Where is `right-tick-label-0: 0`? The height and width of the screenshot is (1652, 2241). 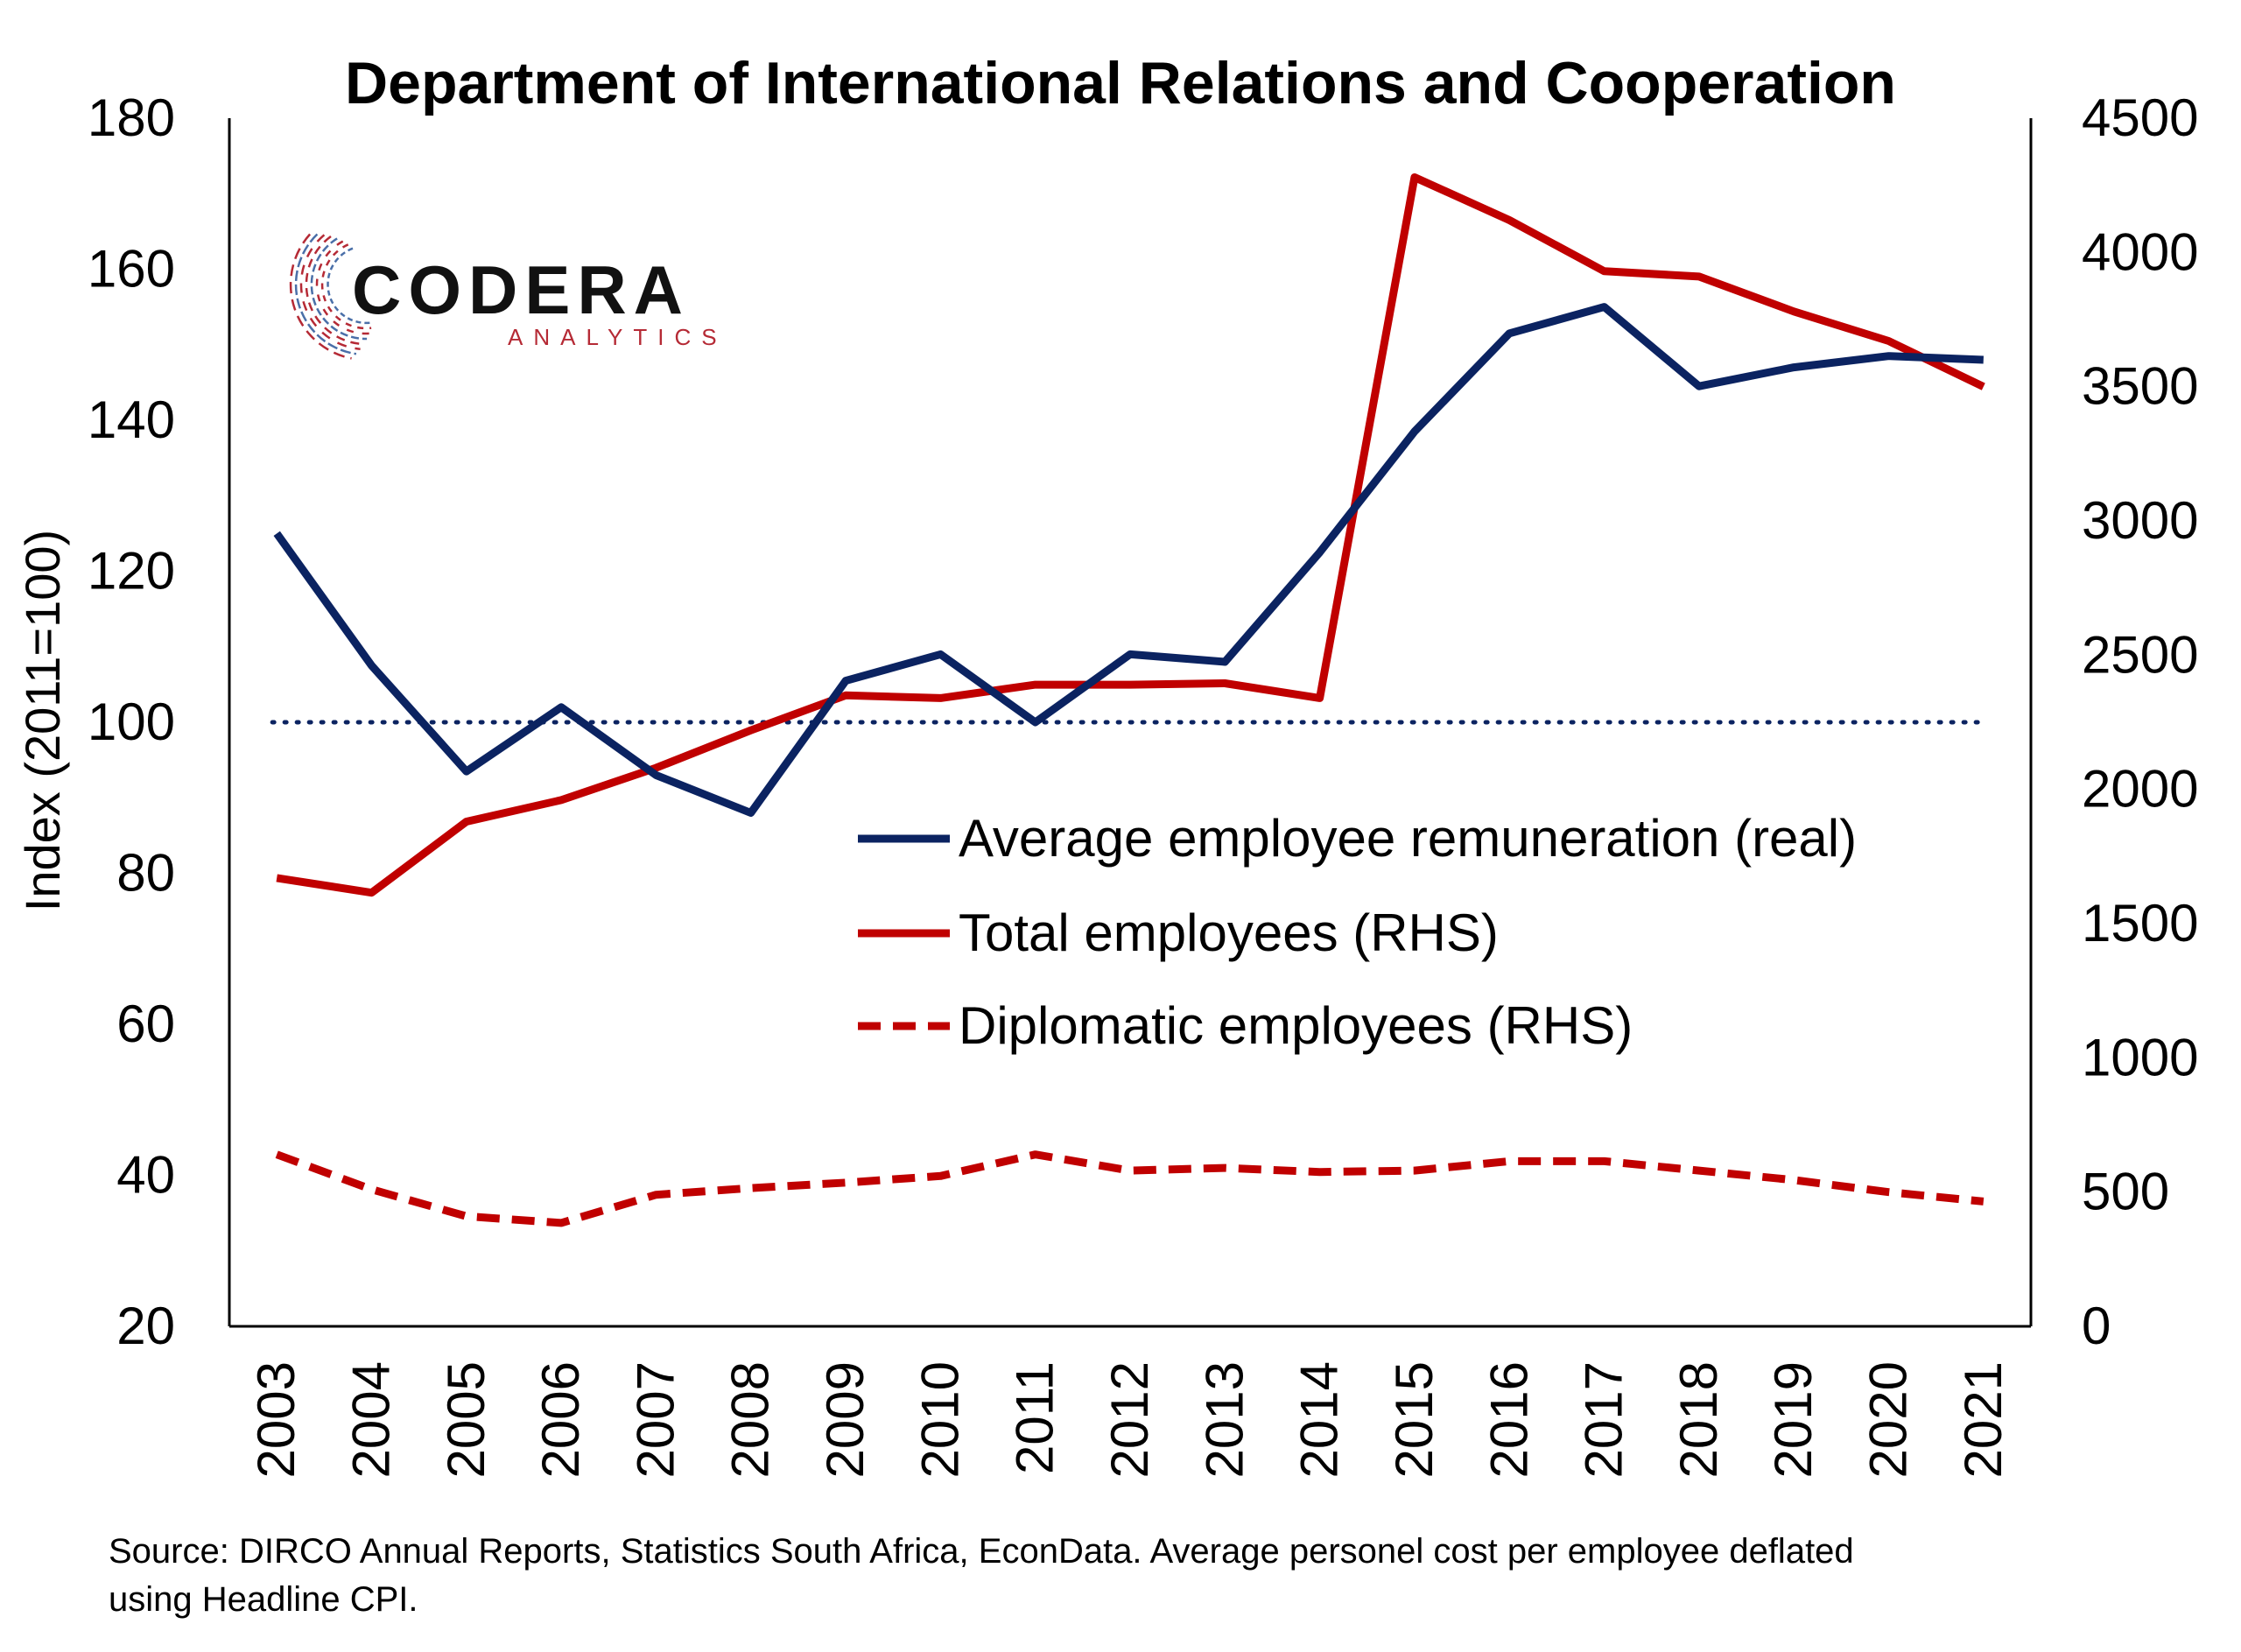 right-tick-label-0: 0 is located at coordinates (2096, 1326).